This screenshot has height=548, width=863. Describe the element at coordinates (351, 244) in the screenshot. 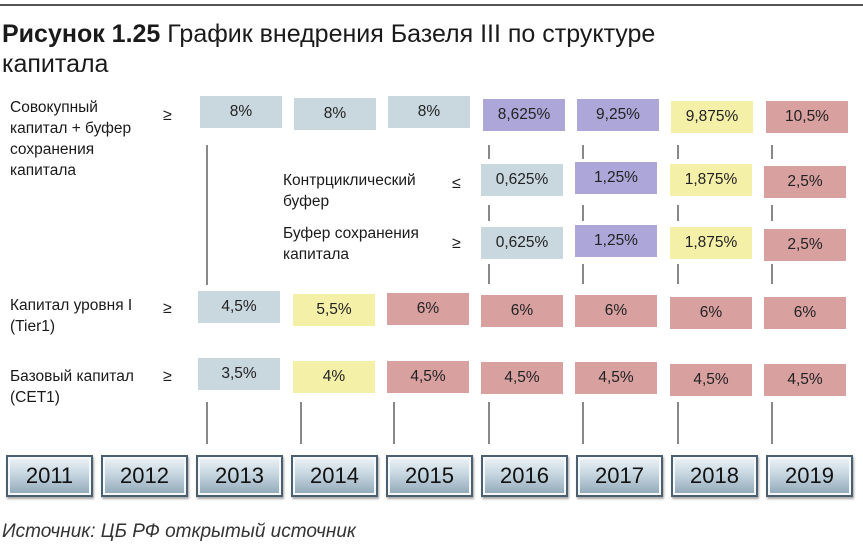

I see `label-conservation: Буфер сохранения капитала` at that location.